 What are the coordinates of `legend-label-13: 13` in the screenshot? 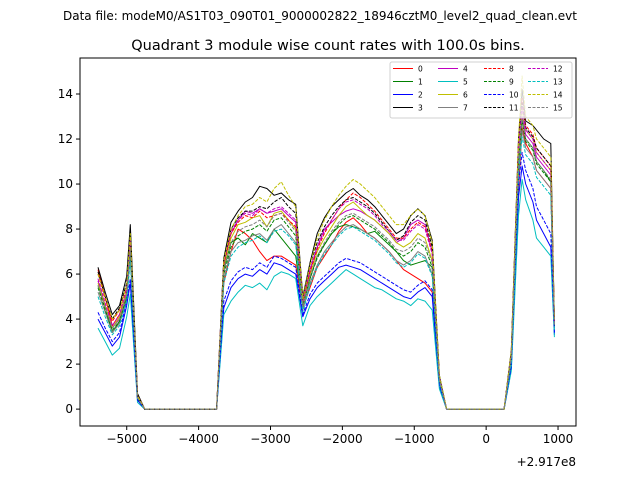 It's located at (558, 82).